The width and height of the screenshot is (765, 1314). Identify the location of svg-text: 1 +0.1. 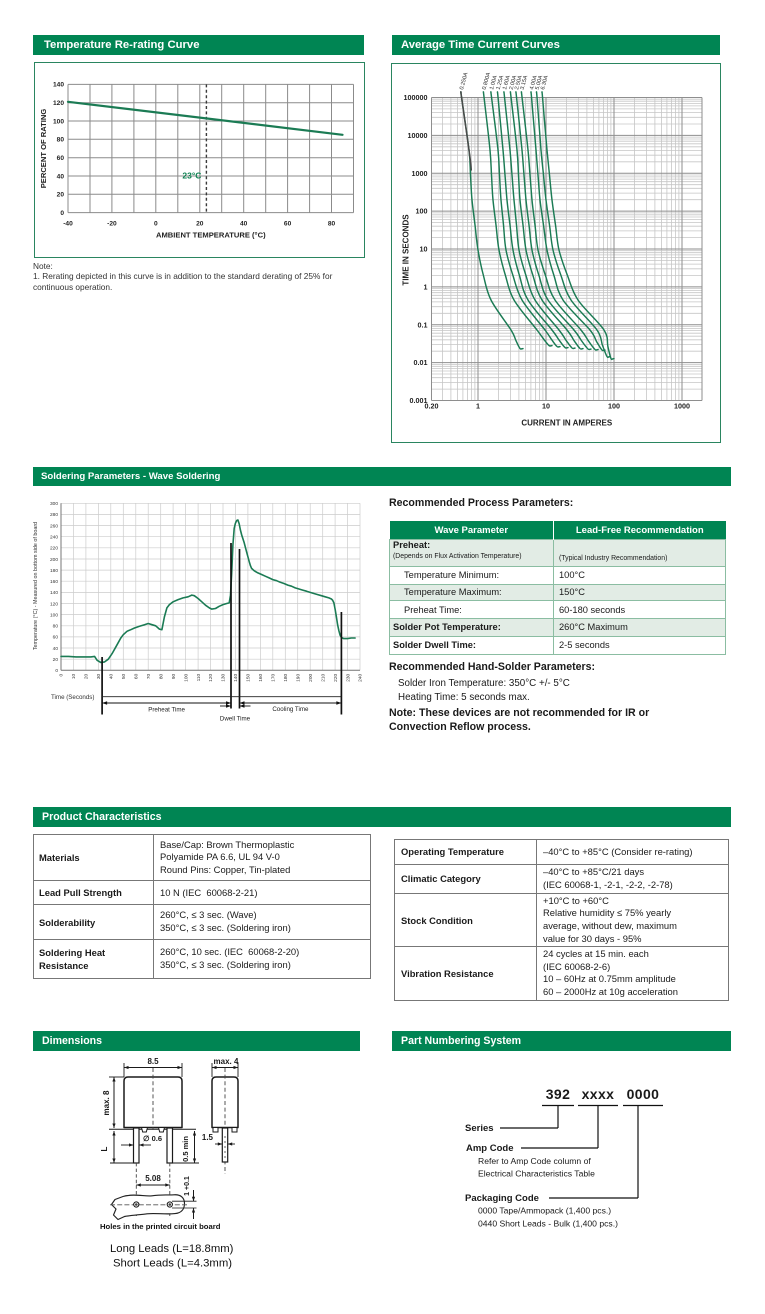
(187, 1186).